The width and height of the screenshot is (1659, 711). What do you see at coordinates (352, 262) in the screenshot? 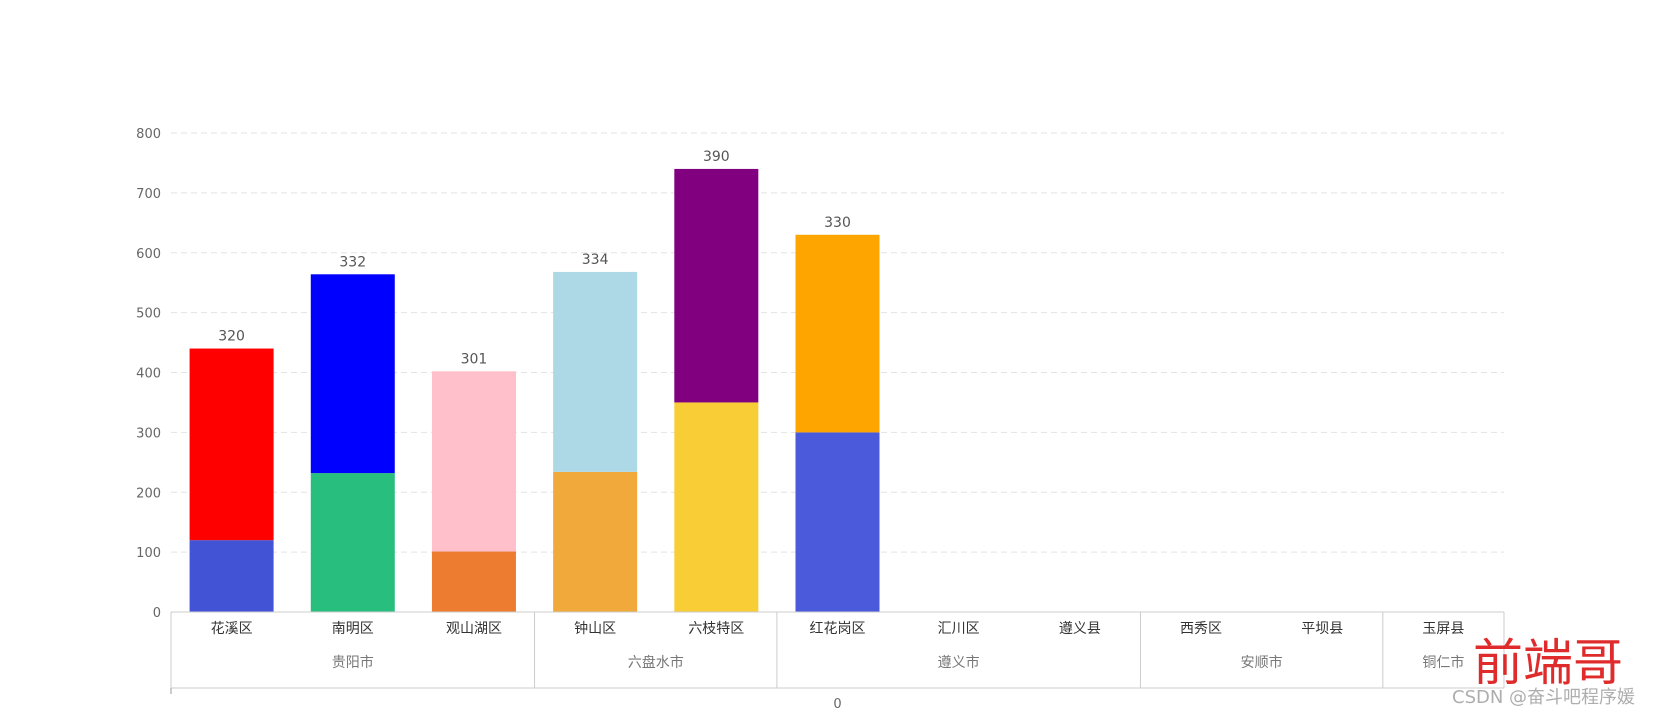
I see `data-label: 332` at bounding box center [352, 262].